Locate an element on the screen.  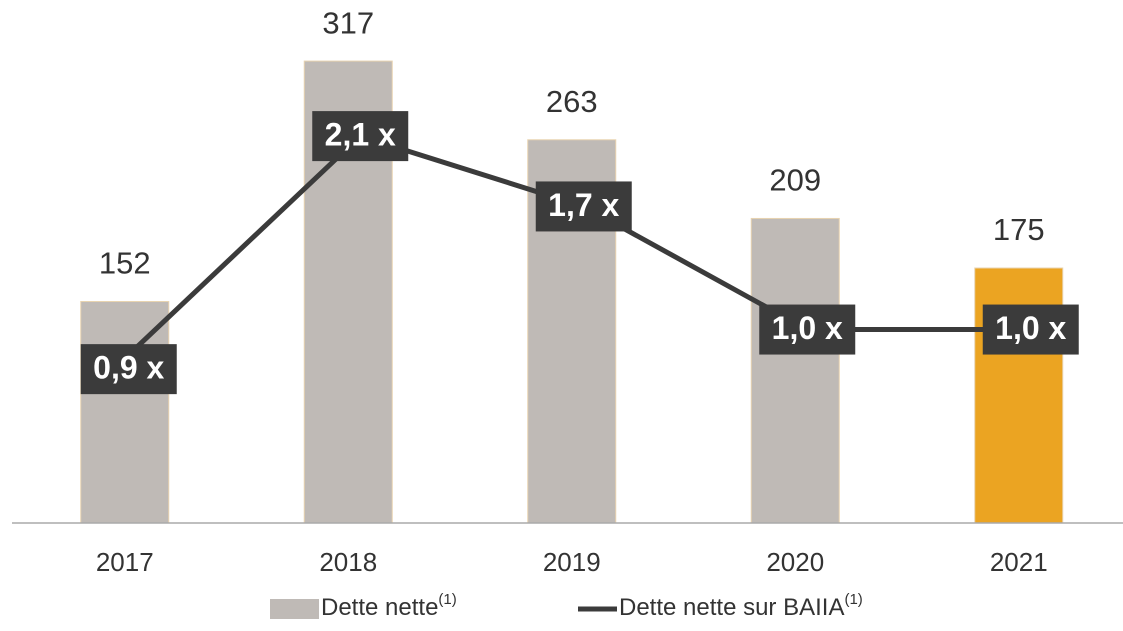
line-value-label: 0,9 x is located at coordinates (128, 368).